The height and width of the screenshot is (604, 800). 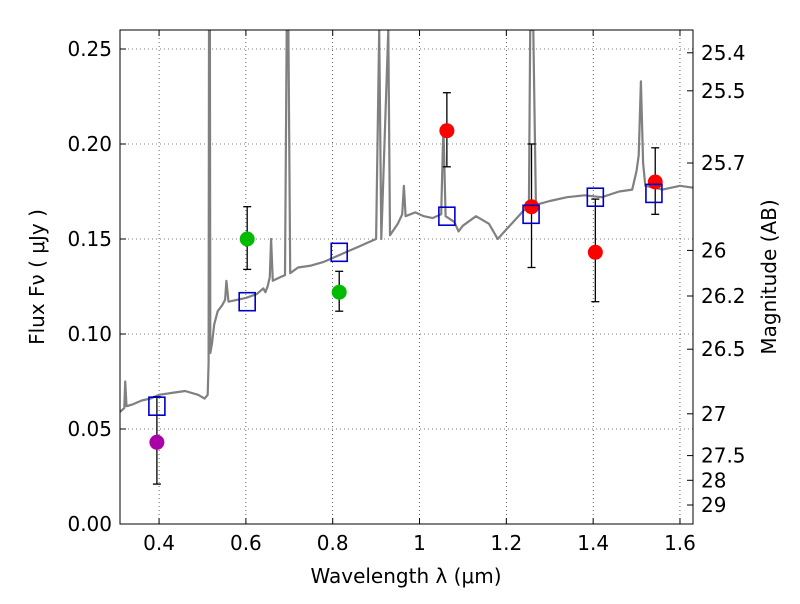 I want to click on right-tick-label: 25.5, so click(x=723, y=91).